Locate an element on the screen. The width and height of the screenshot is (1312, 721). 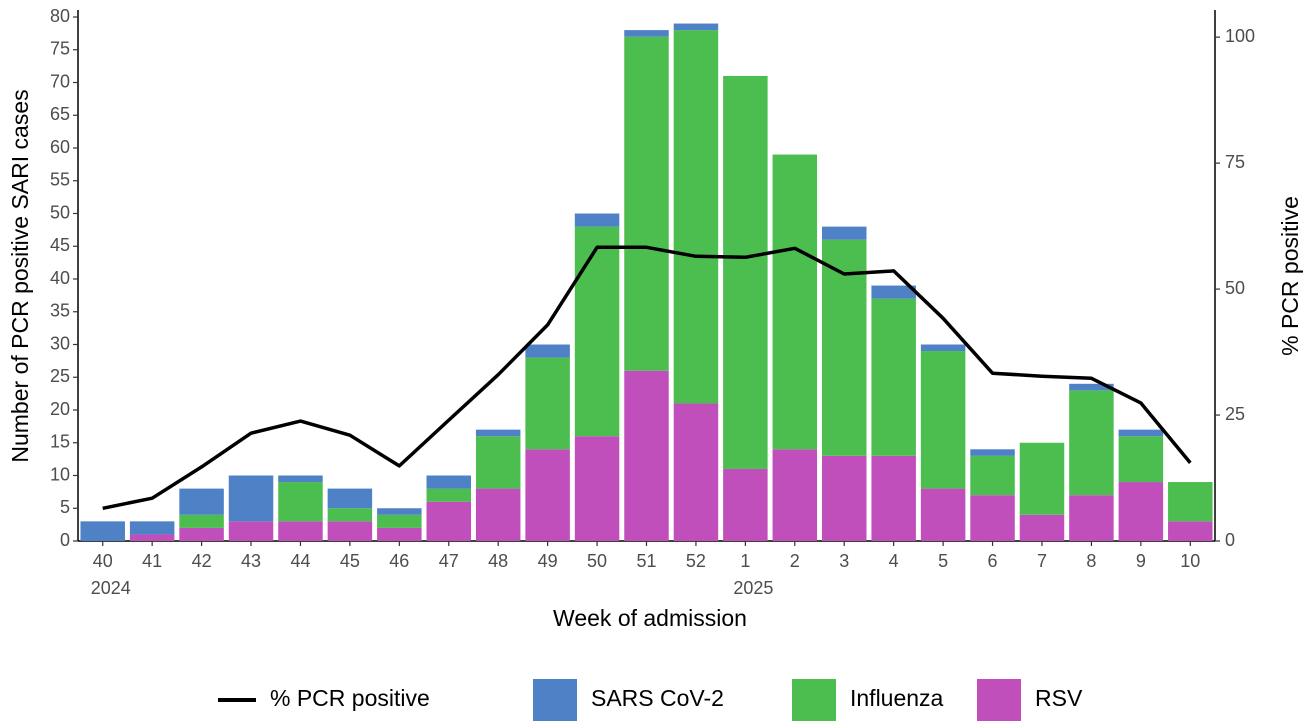
y-tick-label: 0 is located at coordinates (65, 540).